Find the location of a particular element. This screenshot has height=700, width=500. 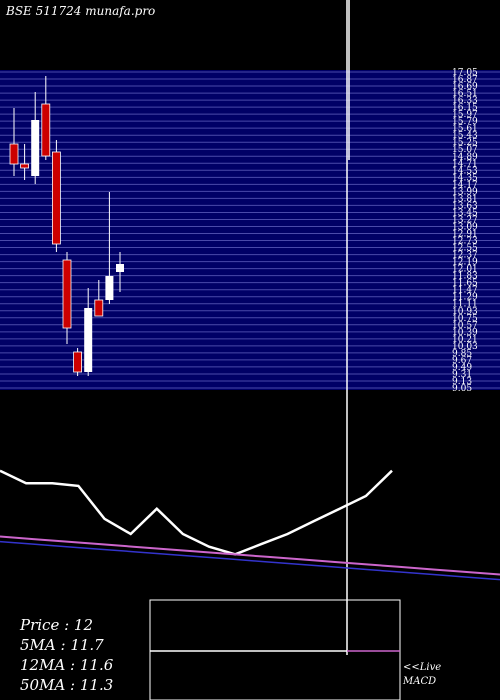

y-tick-label: 15.97 is located at coordinates (465, 115).